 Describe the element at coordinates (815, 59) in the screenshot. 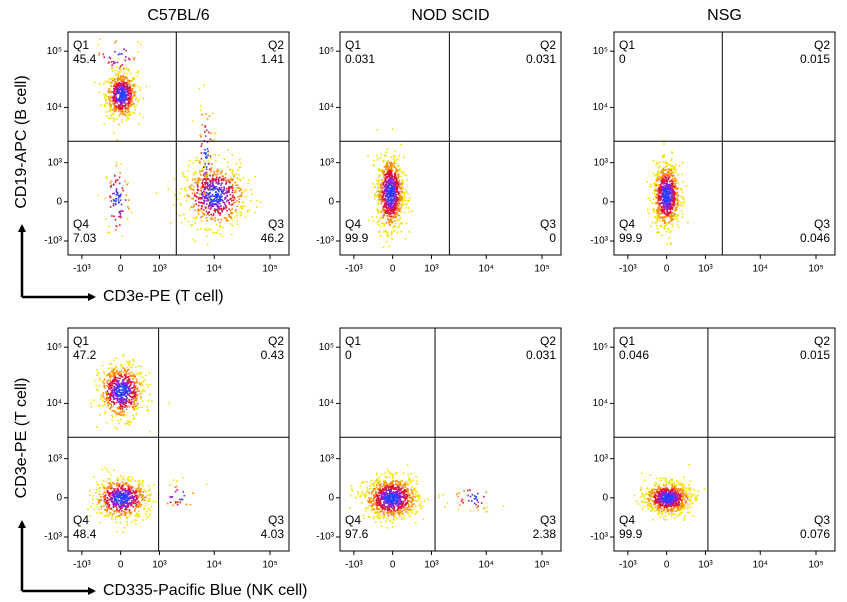

I see `quadrant-percent: 0.015` at that location.